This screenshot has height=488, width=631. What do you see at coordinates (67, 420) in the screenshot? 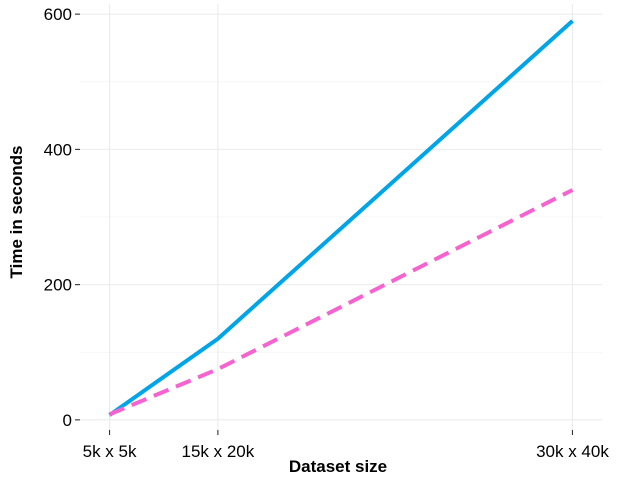
I see `y-tick-label: 0` at bounding box center [67, 420].